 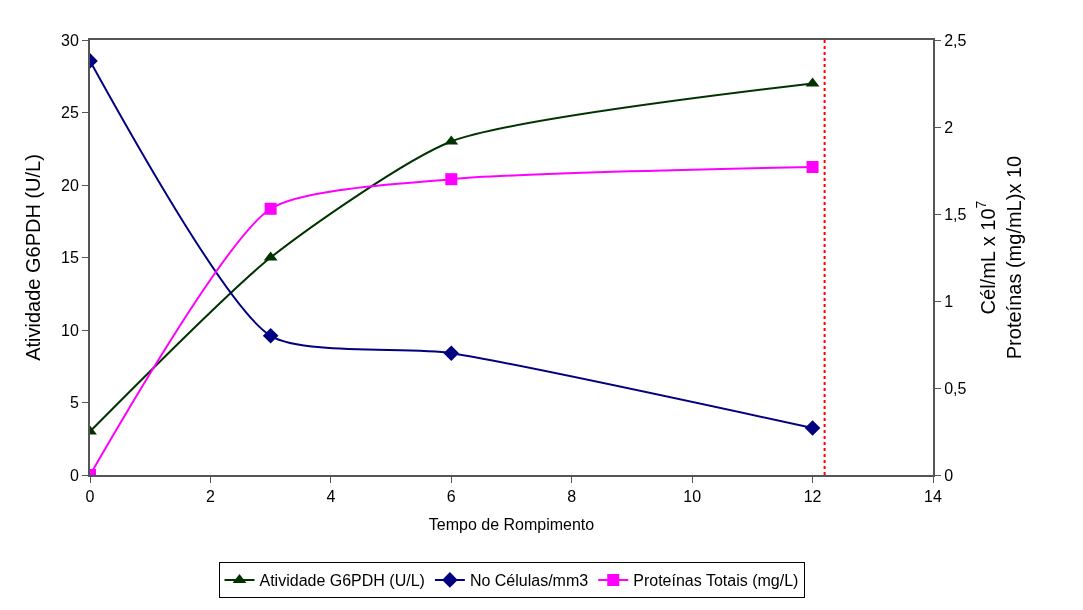 What do you see at coordinates (933, 497) in the screenshot?
I see `x-tick-label: 14` at bounding box center [933, 497].